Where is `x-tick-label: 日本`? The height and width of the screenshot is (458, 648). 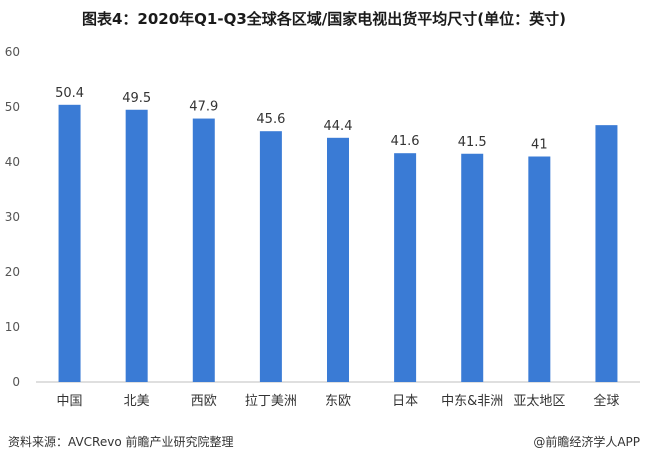
x-tick-label: 日本 is located at coordinates (405, 401).